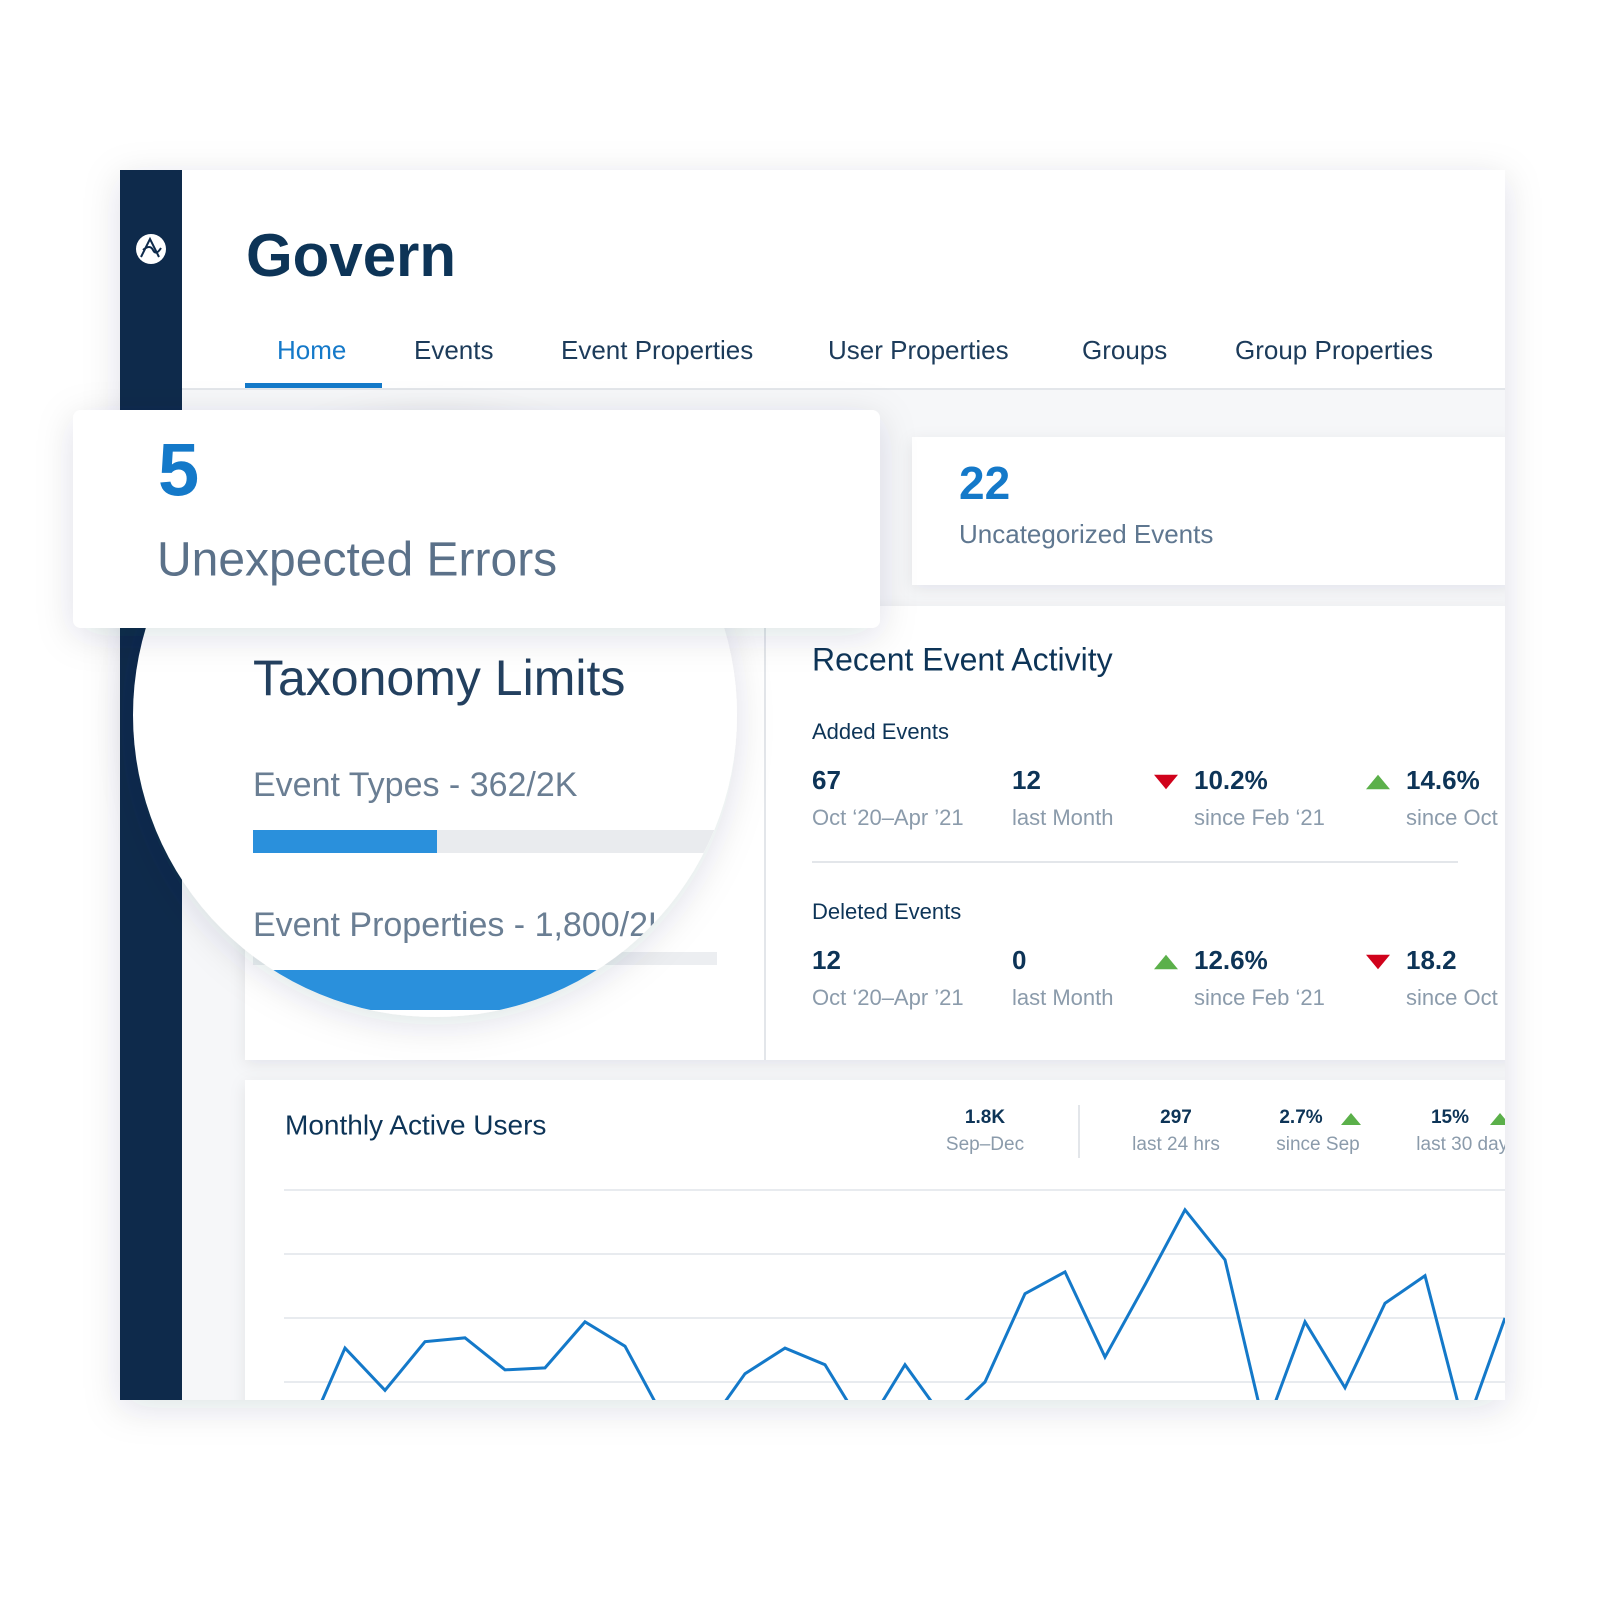 The width and height of the screenshot is (1600, 1600). Describe the element at coordinates (439, 678) in the screenshot. I see `taxonomy-title: Taxonomy Limits` at that location.